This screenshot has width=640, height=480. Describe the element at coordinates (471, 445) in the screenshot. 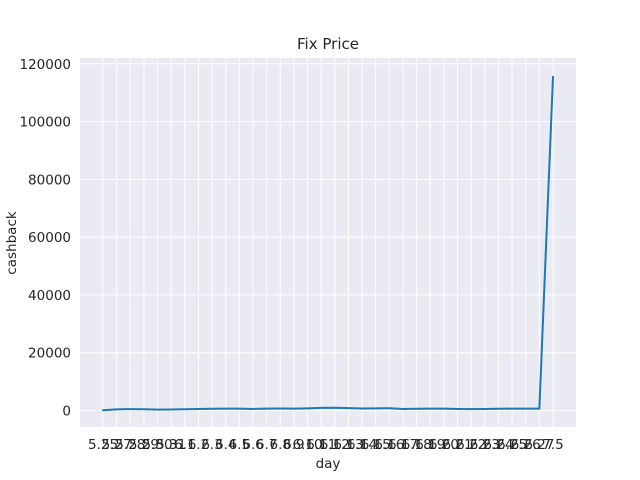

I see `x-tick-label: 6.22` at that location.